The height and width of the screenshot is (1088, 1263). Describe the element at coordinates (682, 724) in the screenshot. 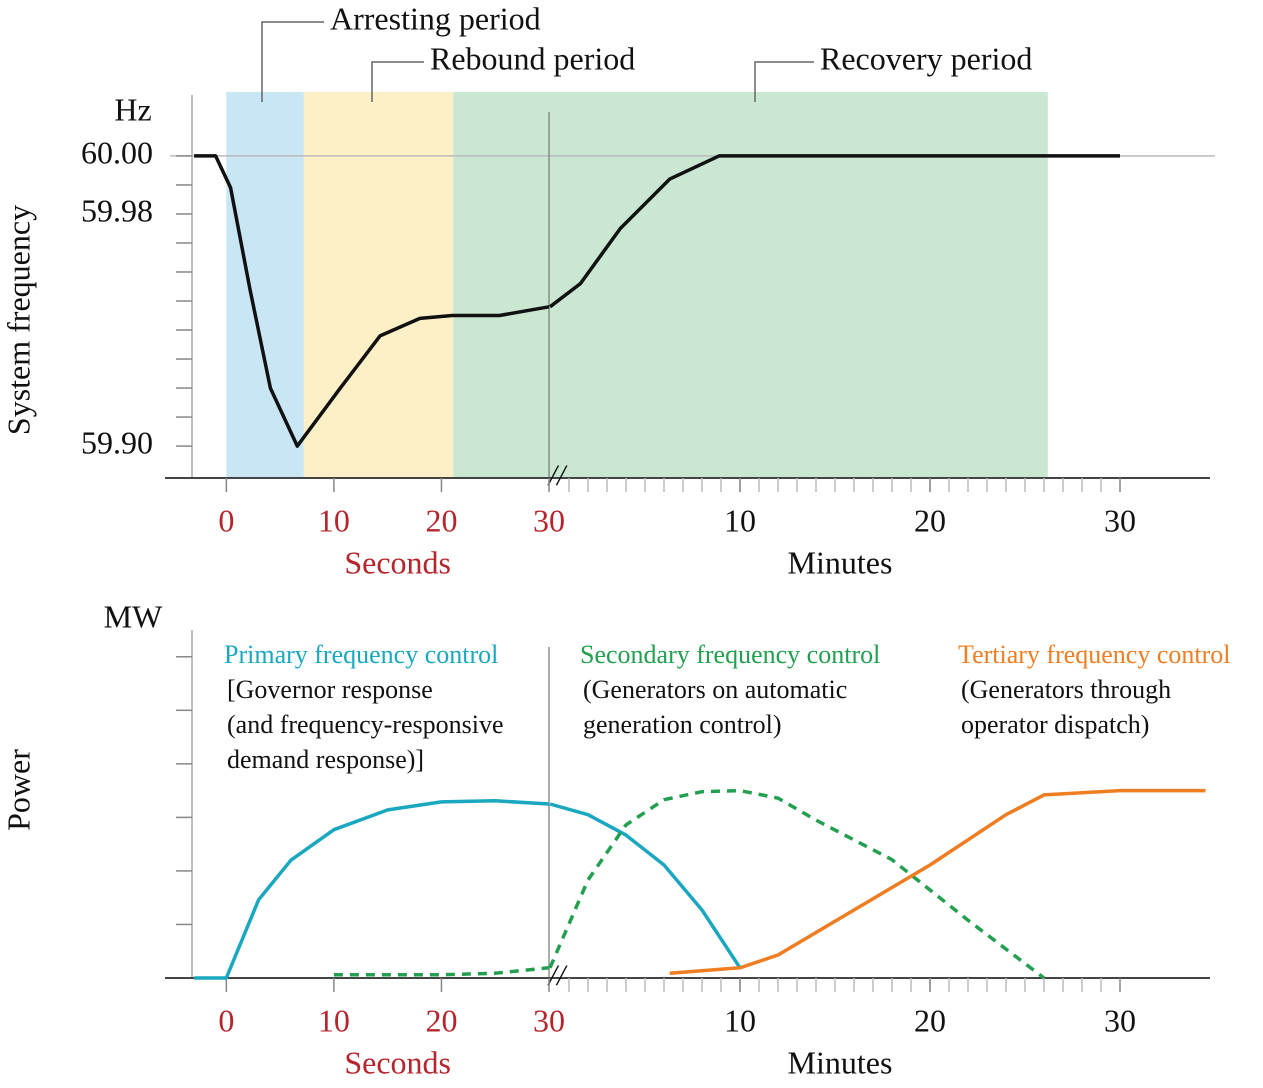

I see `series-note: generation control)` at that location.